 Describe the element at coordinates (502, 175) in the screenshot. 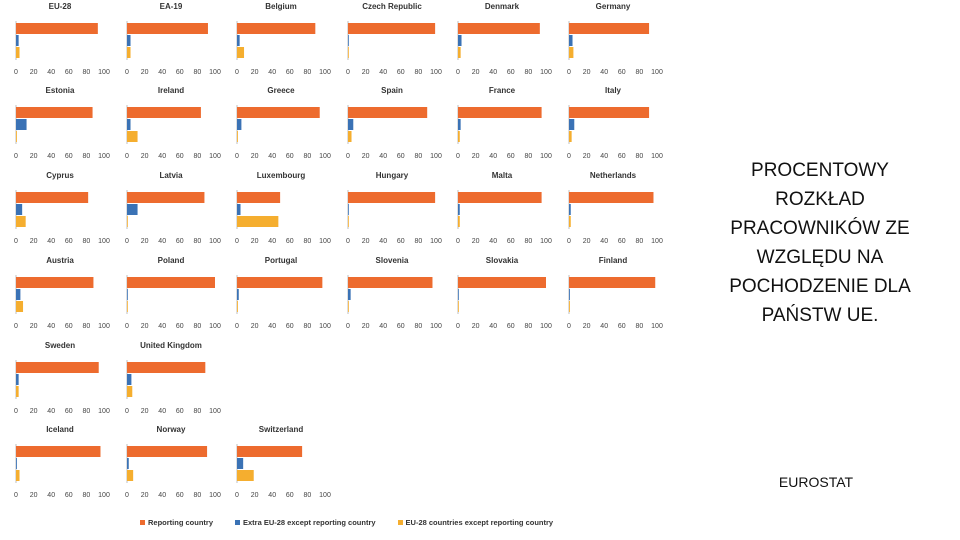

I see `panel-title: Malta` at that location.